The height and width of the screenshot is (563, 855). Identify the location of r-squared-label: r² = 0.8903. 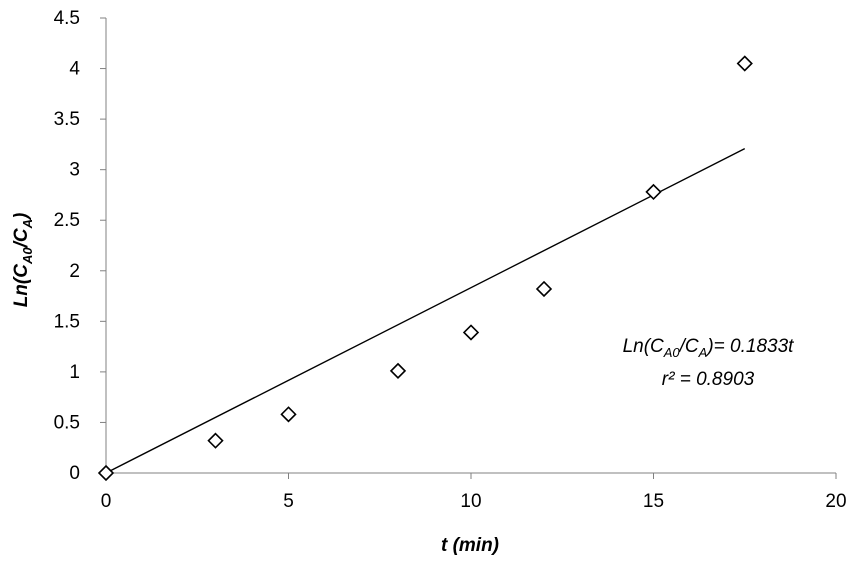
(708, 379).